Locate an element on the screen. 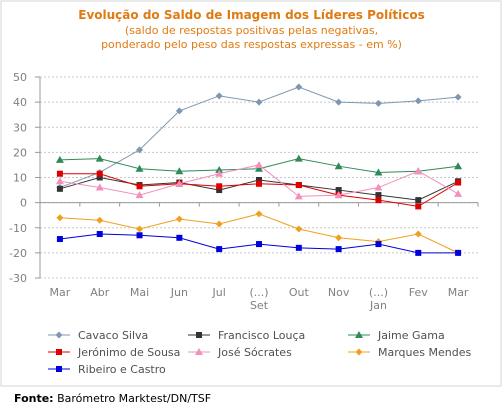 The width and height of the screenshot is (503, 407). legend-item: Jerónimo de Sousa is located at coordinates (114, 352).